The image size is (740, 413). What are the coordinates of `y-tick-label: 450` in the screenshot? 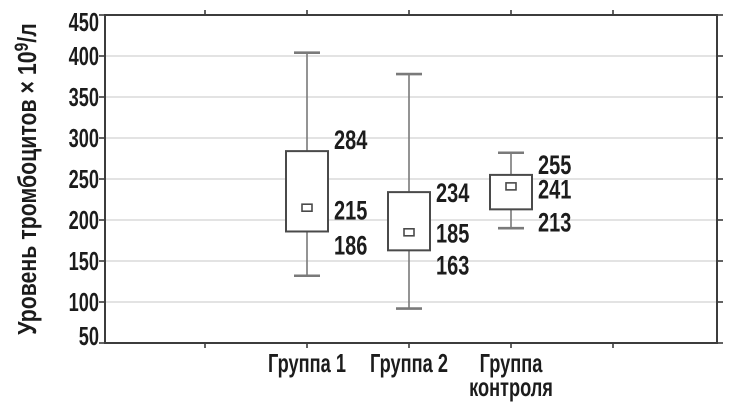 It's located at (84, 22).